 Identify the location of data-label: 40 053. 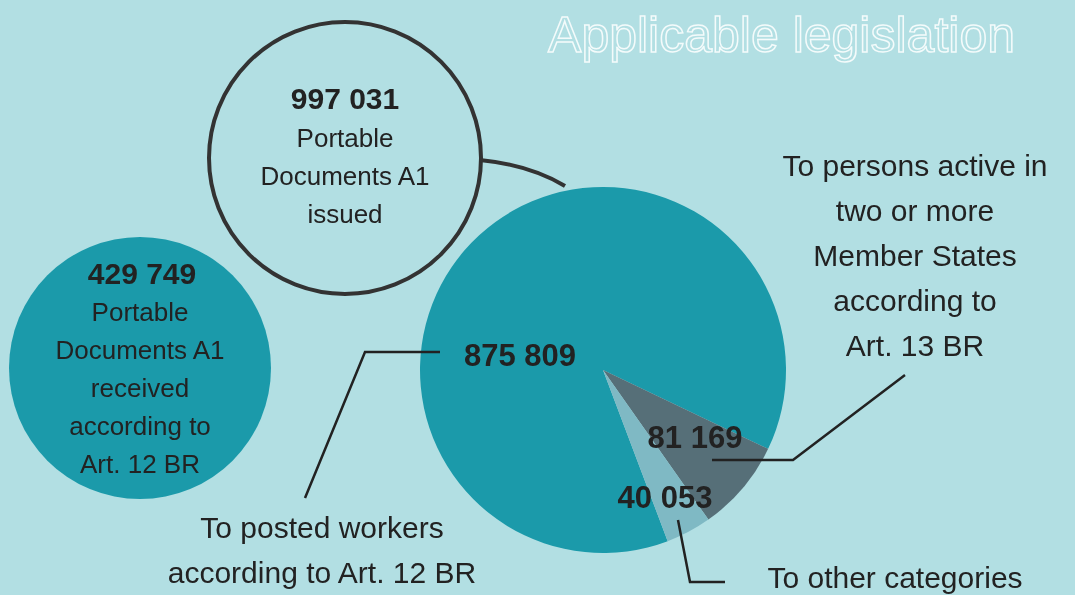
(665, 497).